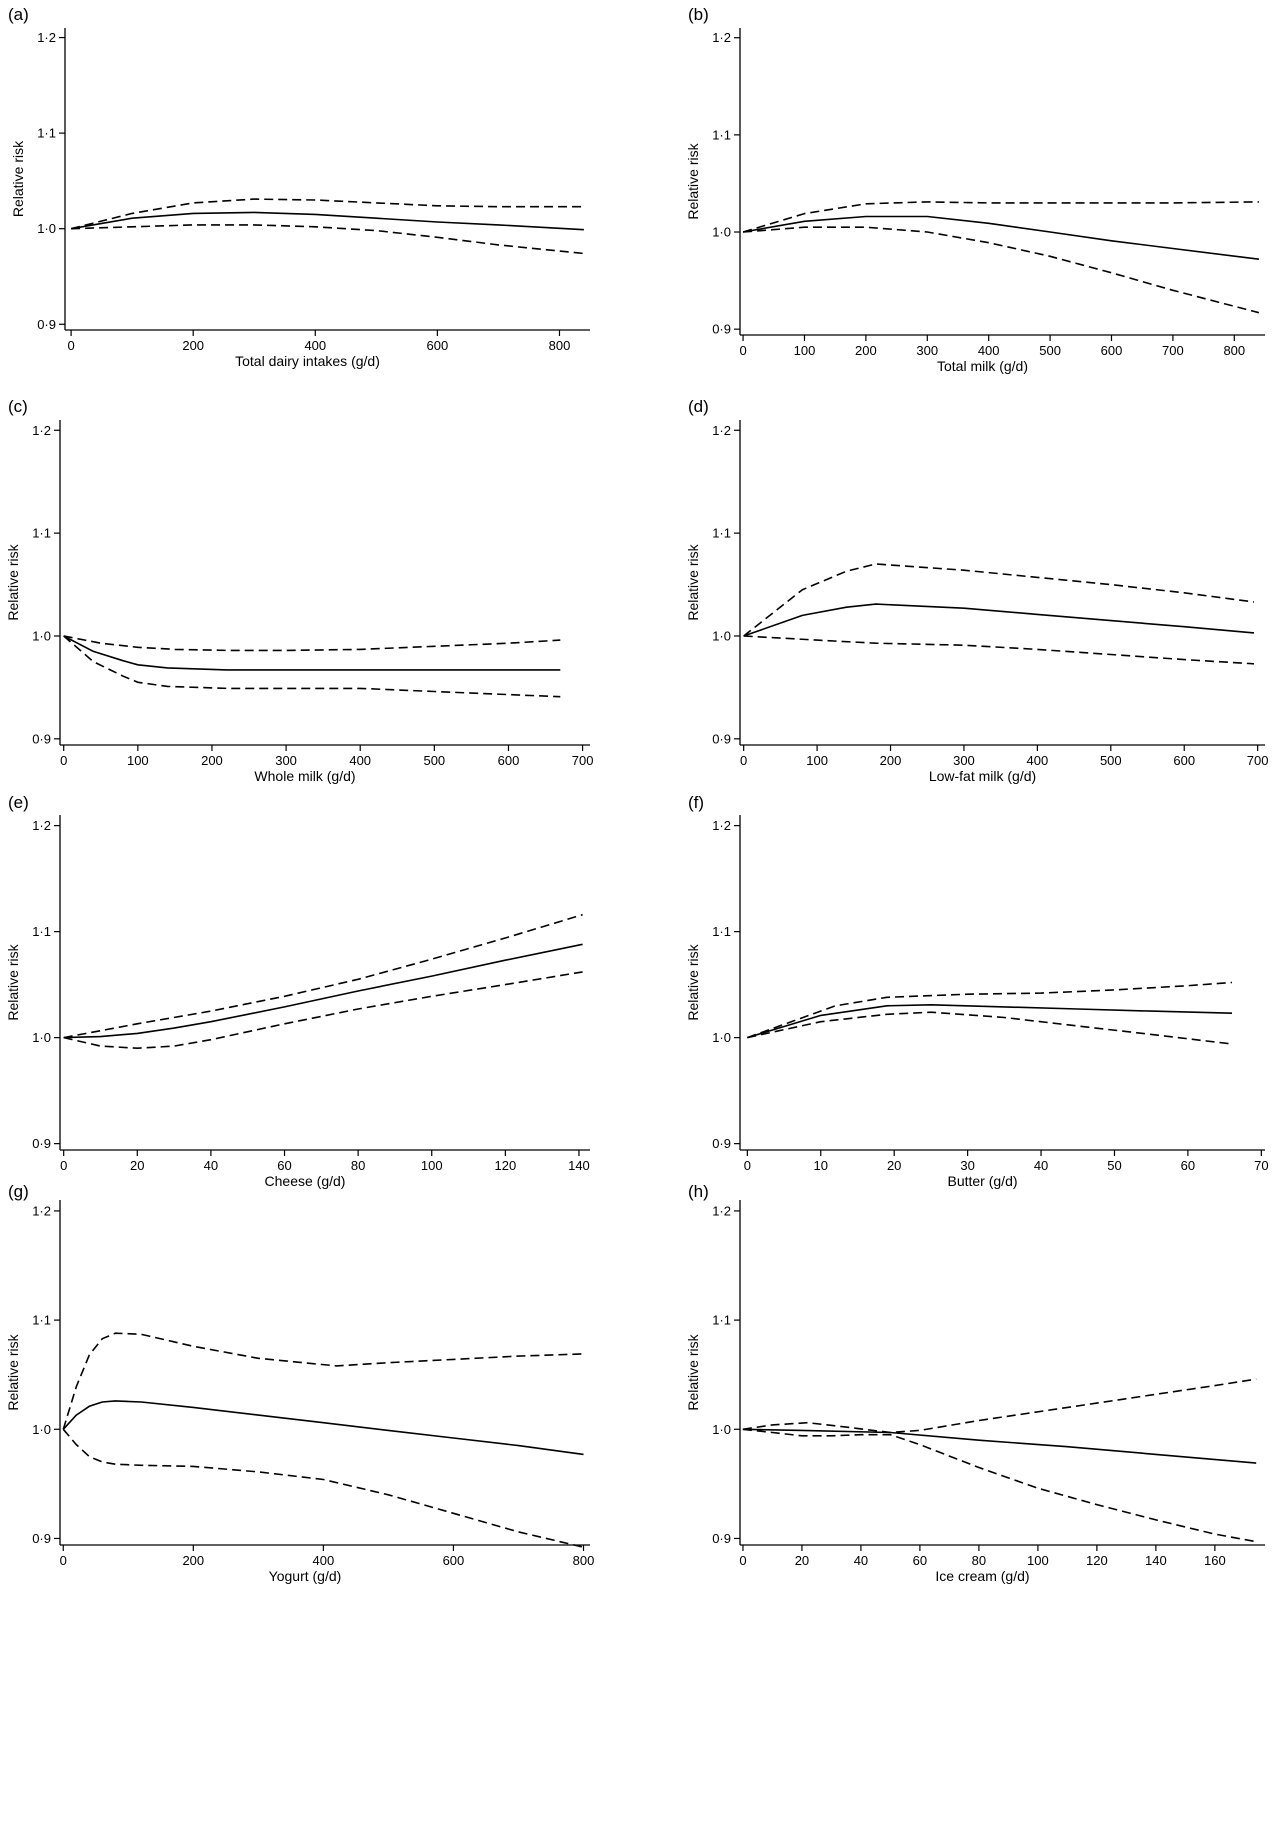  Describe the element at coordinates (1261, 1165) in the screenshot. I see `x-tick-label: 70` at that location.